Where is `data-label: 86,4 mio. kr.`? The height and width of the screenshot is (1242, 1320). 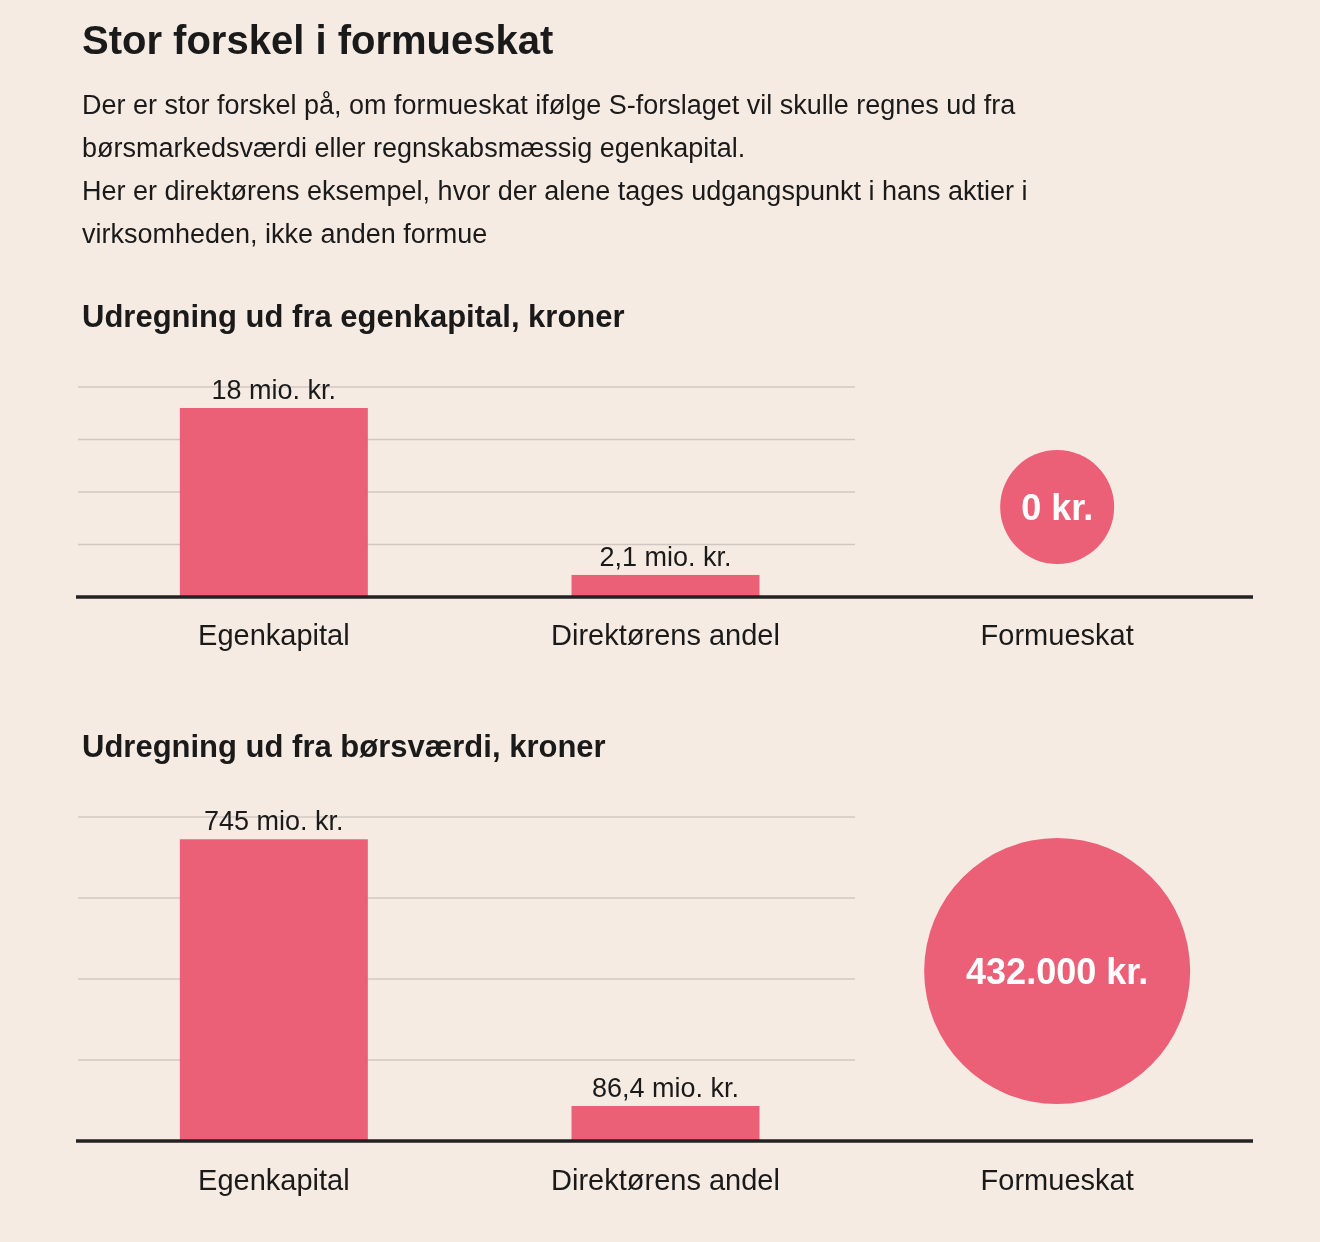
data-label: 86,4 mio. kr. is located at coordinates (665, 1088).